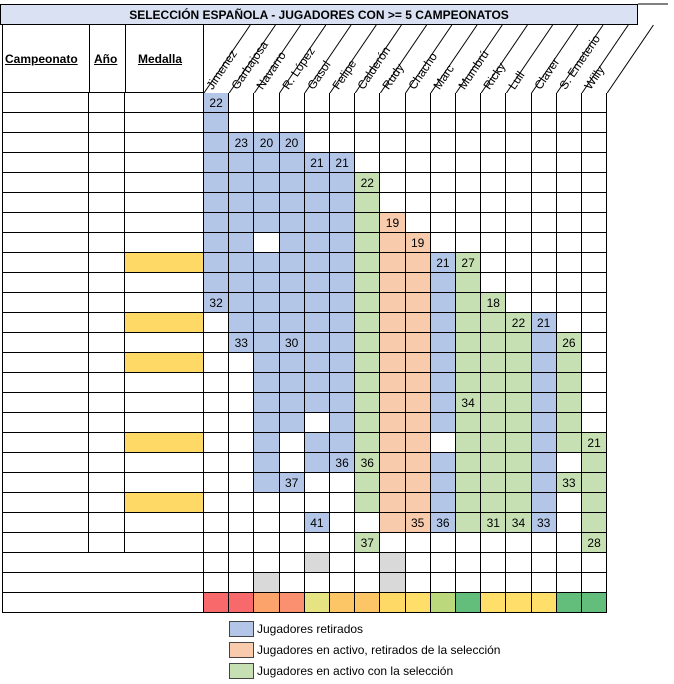  Describe the element at coordinates (569, 343) in the screenshot. I see `participation-cell: 26` at that location.